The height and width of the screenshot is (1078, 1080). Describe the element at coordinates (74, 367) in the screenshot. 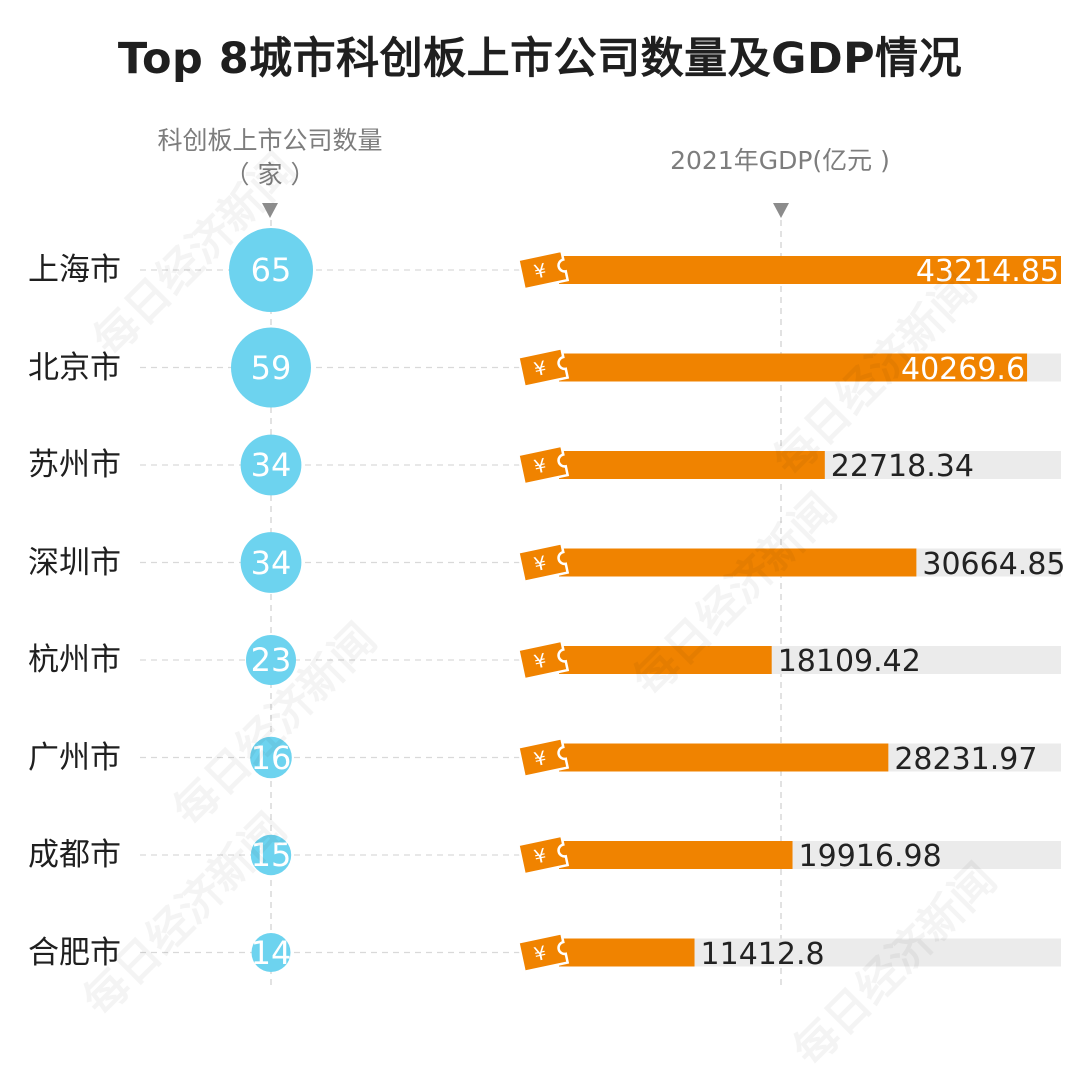

I see `city-label: 北京市` at that location.